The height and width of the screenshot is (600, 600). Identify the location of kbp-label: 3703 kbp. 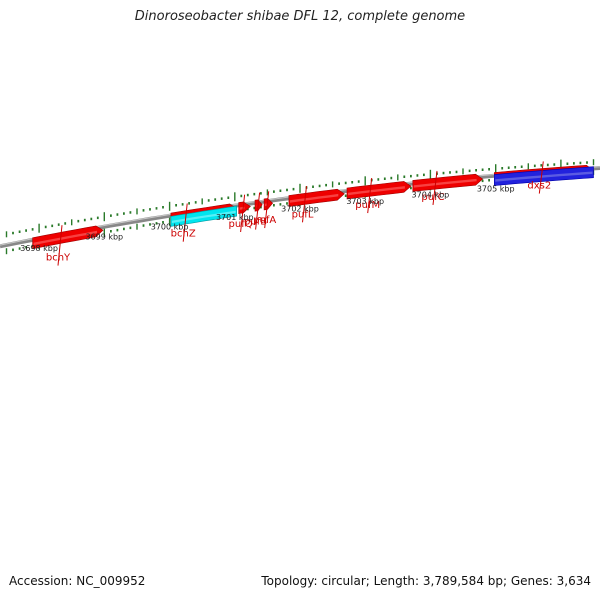
(365, 201).